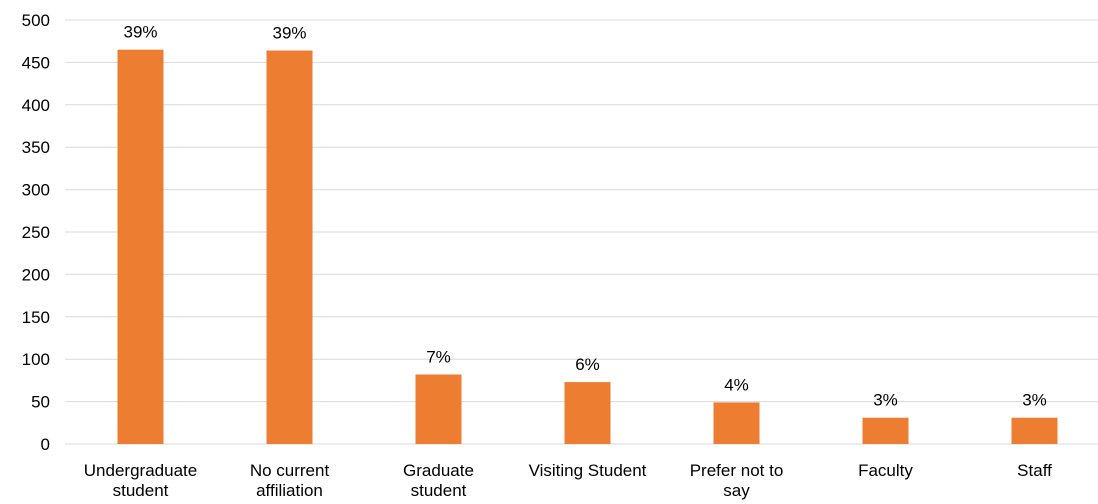 This screenshot has height=504, width=1098. I want to click on y-tick-label: 50, so click(40, 402).